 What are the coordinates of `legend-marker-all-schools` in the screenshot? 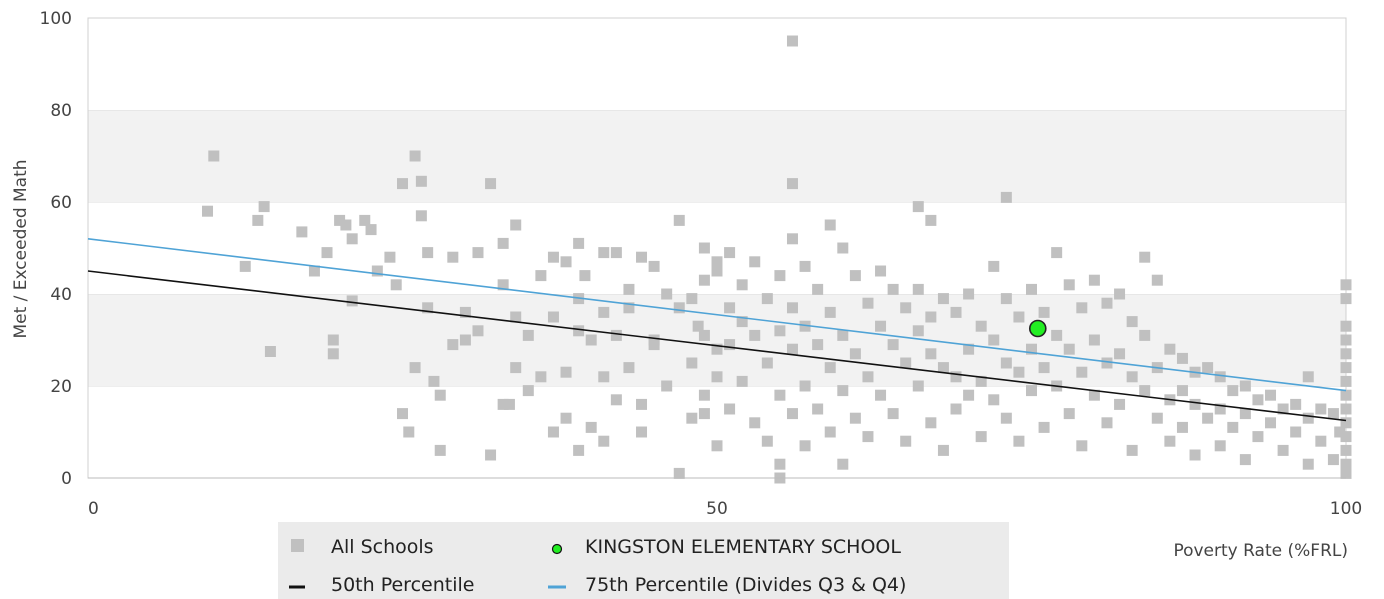 It's located at (297, 545).